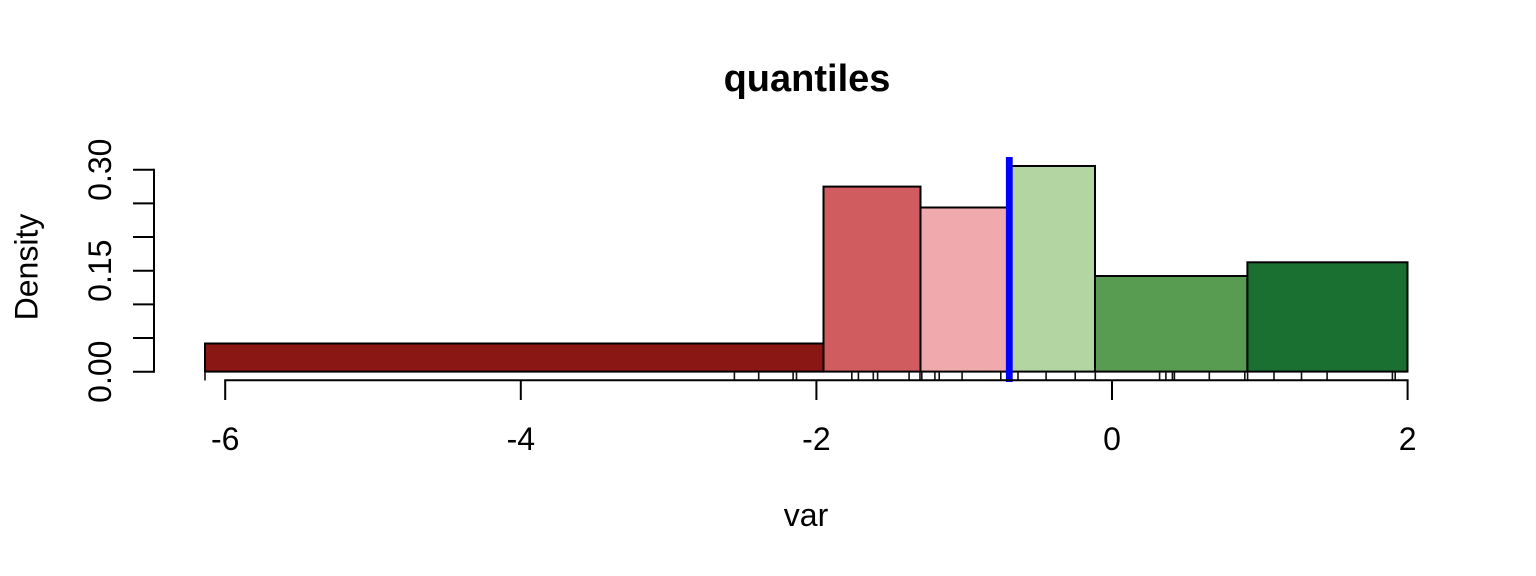 This screenshot has width=1536, height=576. I want to click on svg-text: 0.00, so click(100, 372).